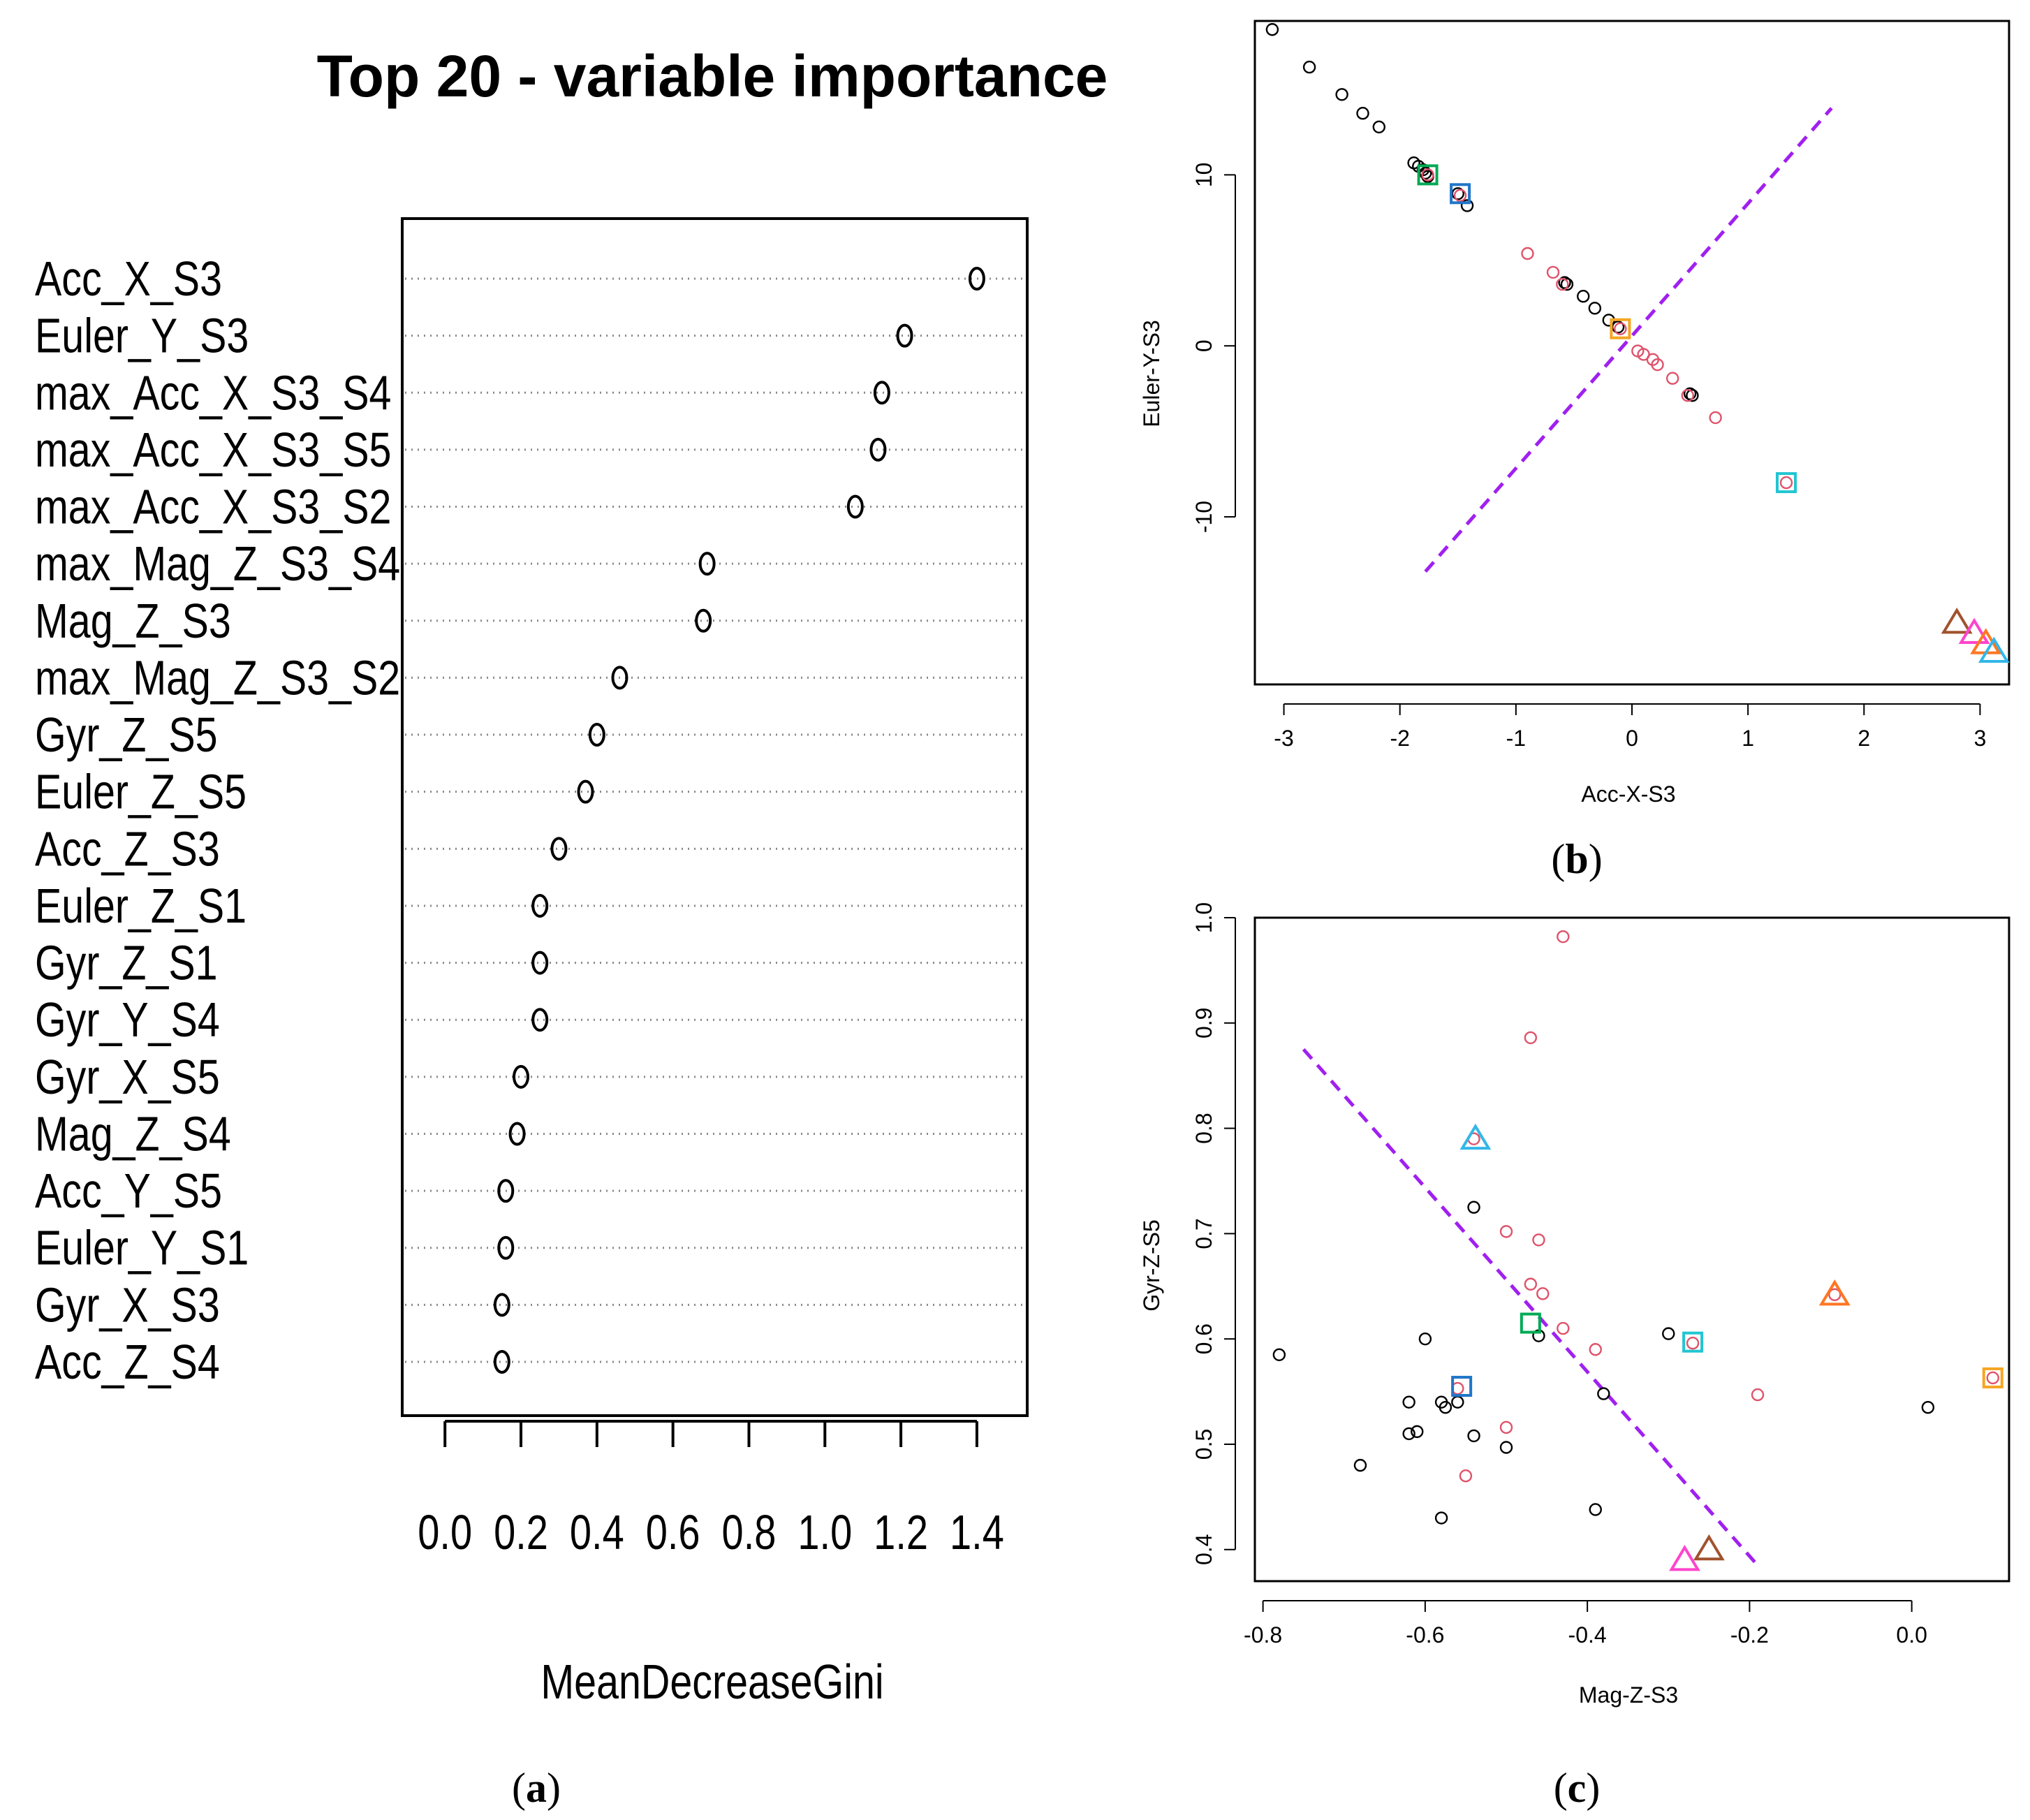  I want to click on y-tick-label: 0.9, so click(1203, 1023).